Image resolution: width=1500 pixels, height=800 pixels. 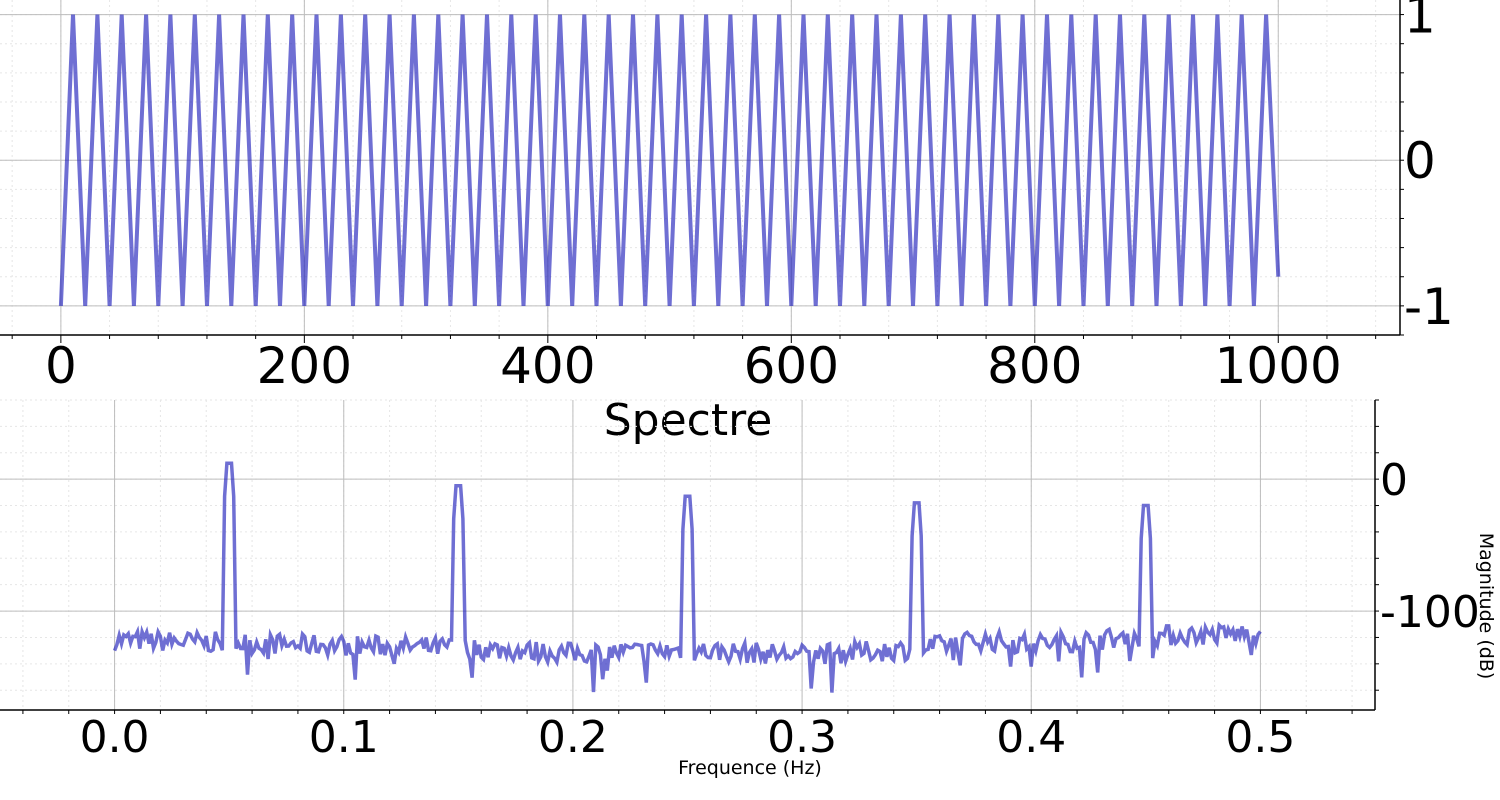 What do you see at coordinates (791, 366) in the screenshot?
I see `top-x-tick-label: 600` at bounding box center [791, 366].